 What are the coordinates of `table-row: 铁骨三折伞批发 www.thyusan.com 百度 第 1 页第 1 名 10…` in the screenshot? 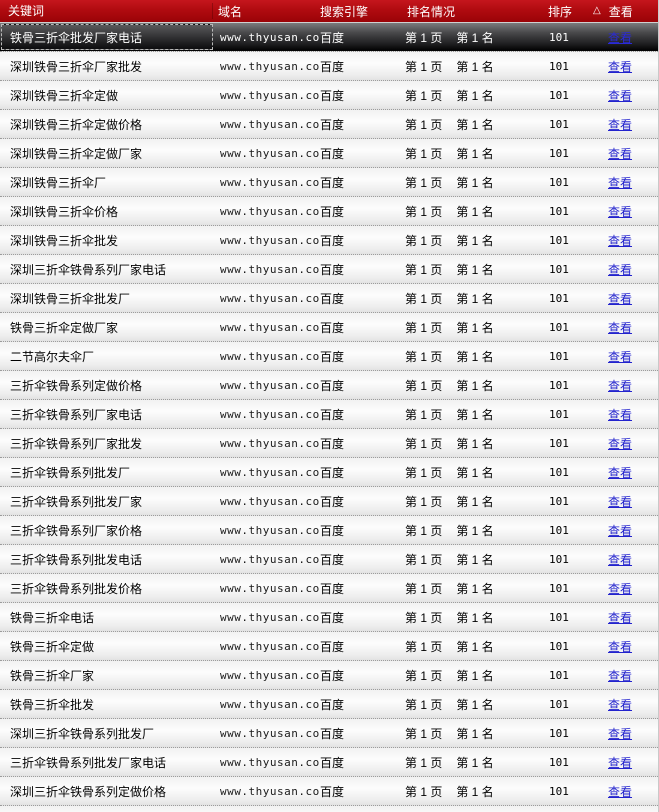 It's located at (329, 703).